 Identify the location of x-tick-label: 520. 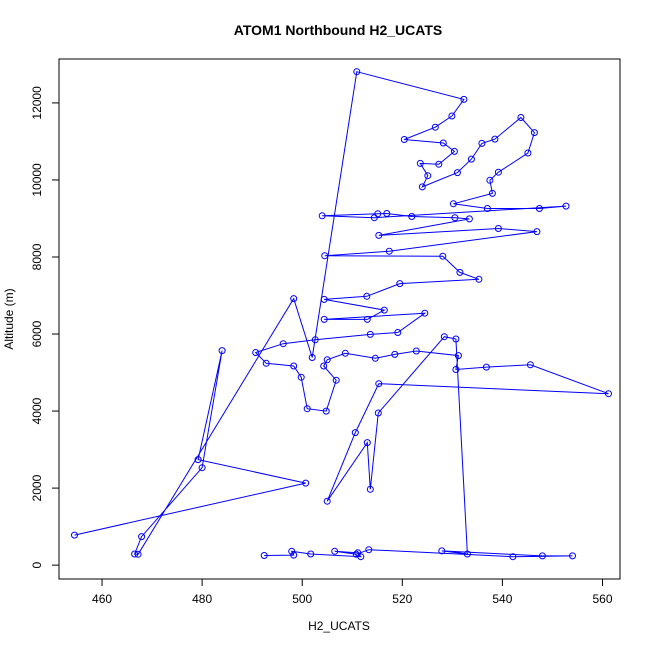
(402, 599).